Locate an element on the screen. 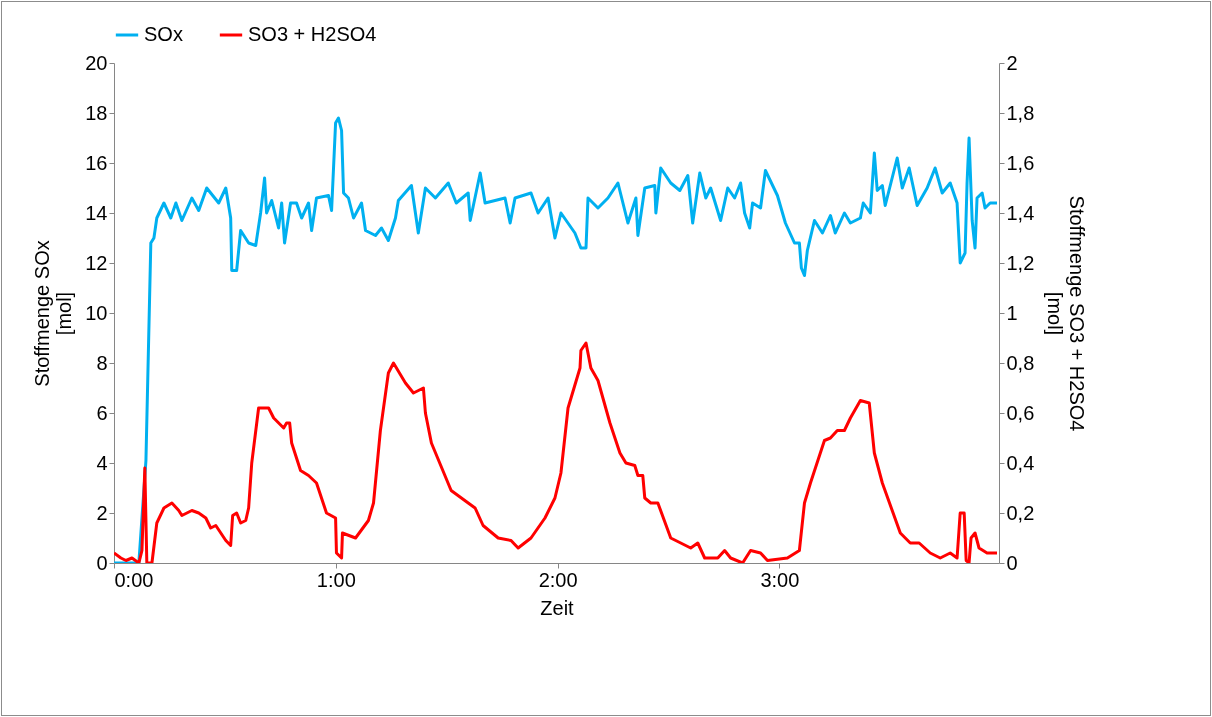 This screenshot has height=717, width=1212. y-tick-label: 2 is located at coordinates (102, 512).